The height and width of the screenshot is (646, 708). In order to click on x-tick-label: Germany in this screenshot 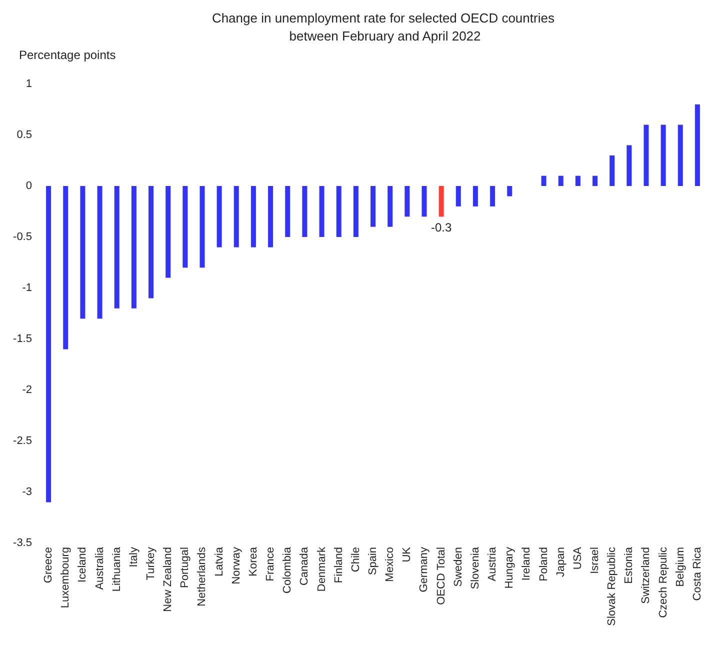, I will do `click(424, 569)`.